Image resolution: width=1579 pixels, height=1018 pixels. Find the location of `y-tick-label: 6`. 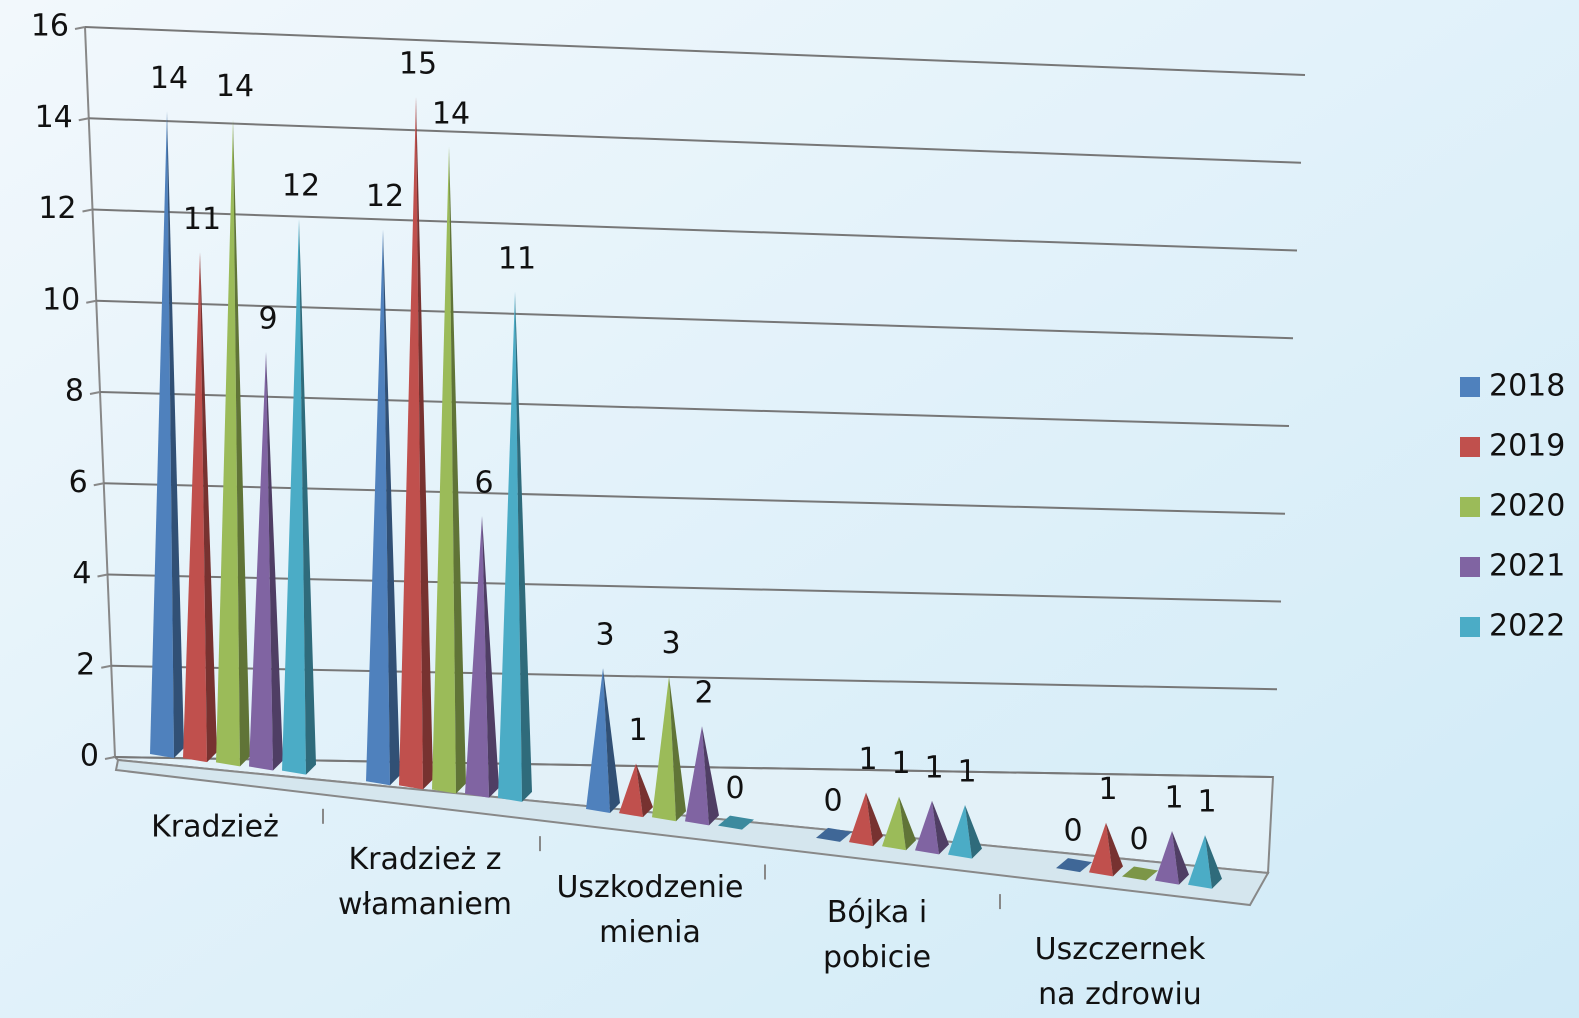

y-tick-label: 6 is located at coordinates (78, 482).